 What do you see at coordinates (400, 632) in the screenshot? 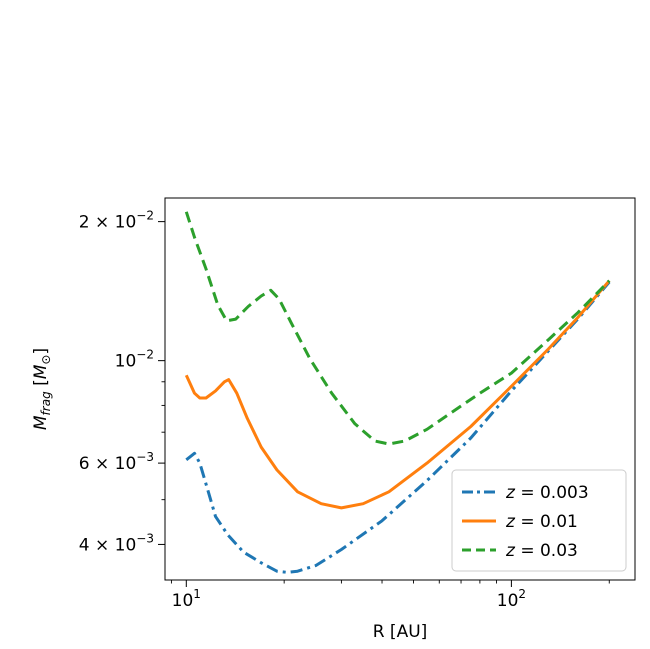
I see `x-axis-label: R [AU]` at bounding box center [400, 632].